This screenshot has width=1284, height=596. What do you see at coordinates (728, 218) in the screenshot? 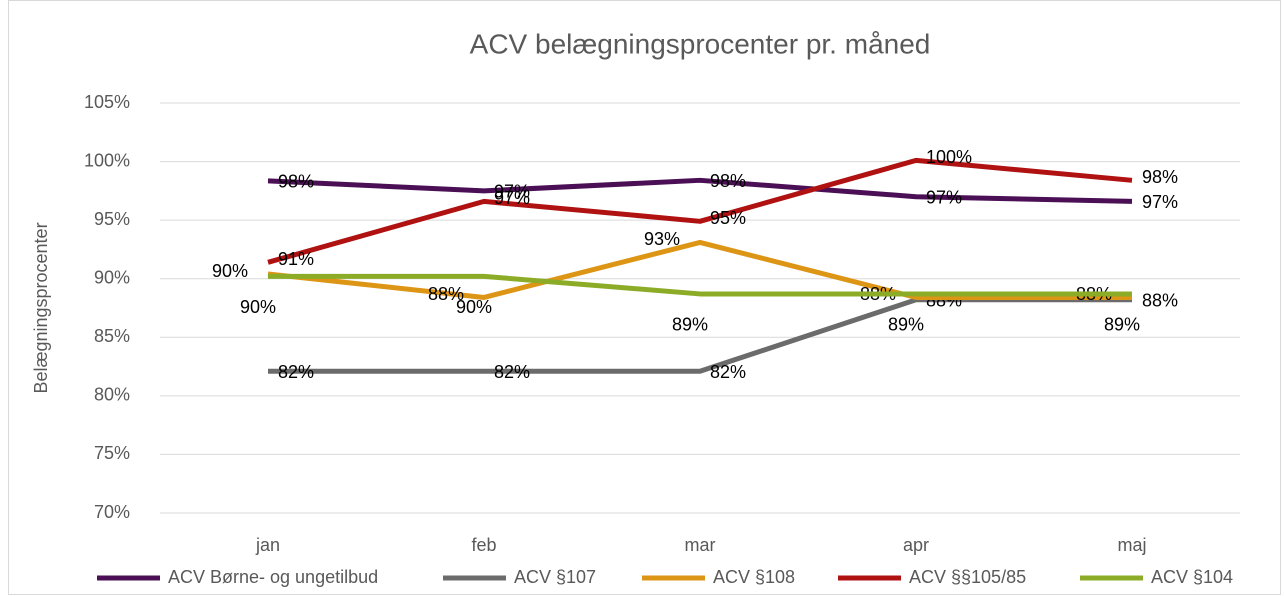
I see `data-label: 95%` at bounding box center [728, 218].